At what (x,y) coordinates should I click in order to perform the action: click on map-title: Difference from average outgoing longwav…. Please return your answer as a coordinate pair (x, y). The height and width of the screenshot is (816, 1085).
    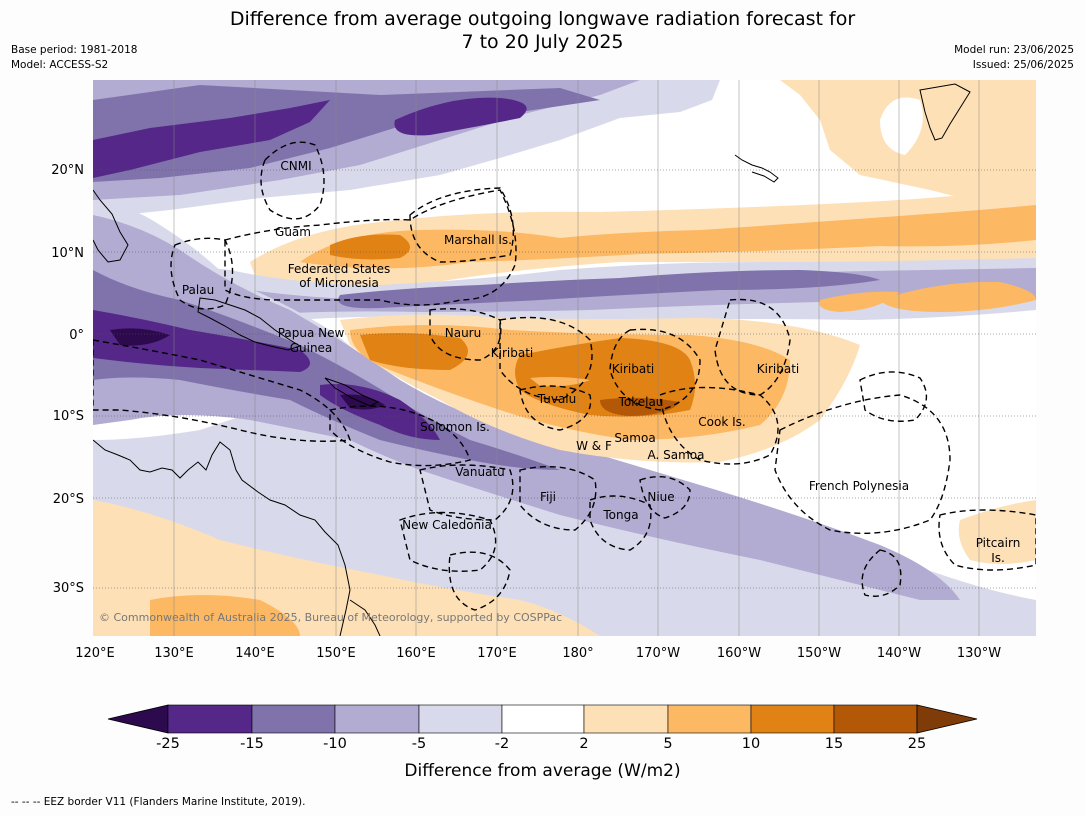
    Looking at the image, I should click on (542, 31).